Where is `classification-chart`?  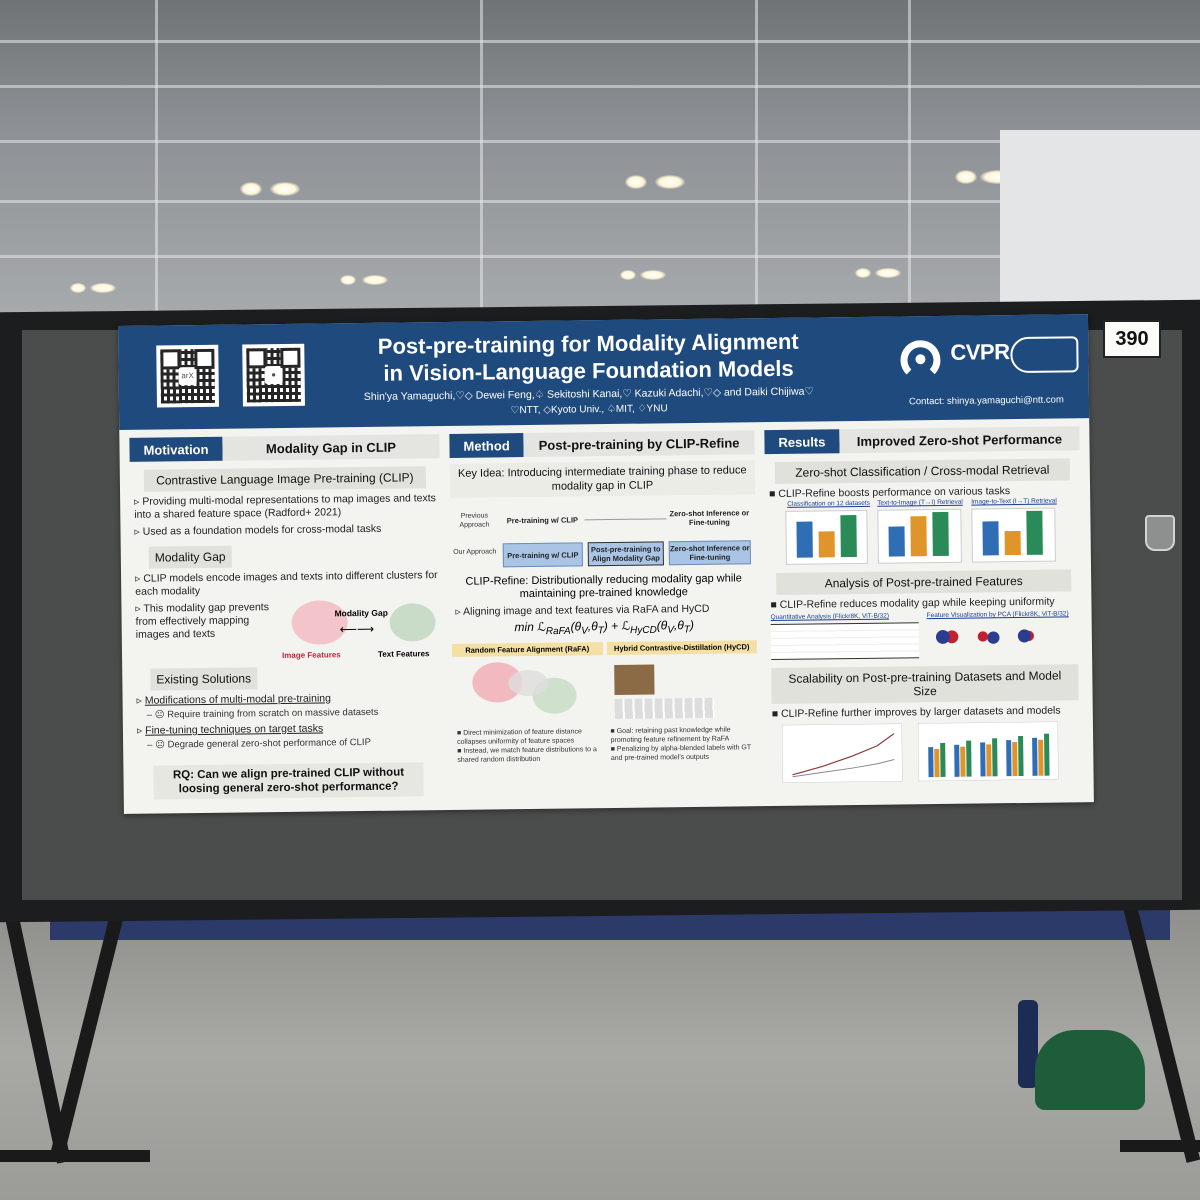
classification-chart is located at coordinates (826, 537).